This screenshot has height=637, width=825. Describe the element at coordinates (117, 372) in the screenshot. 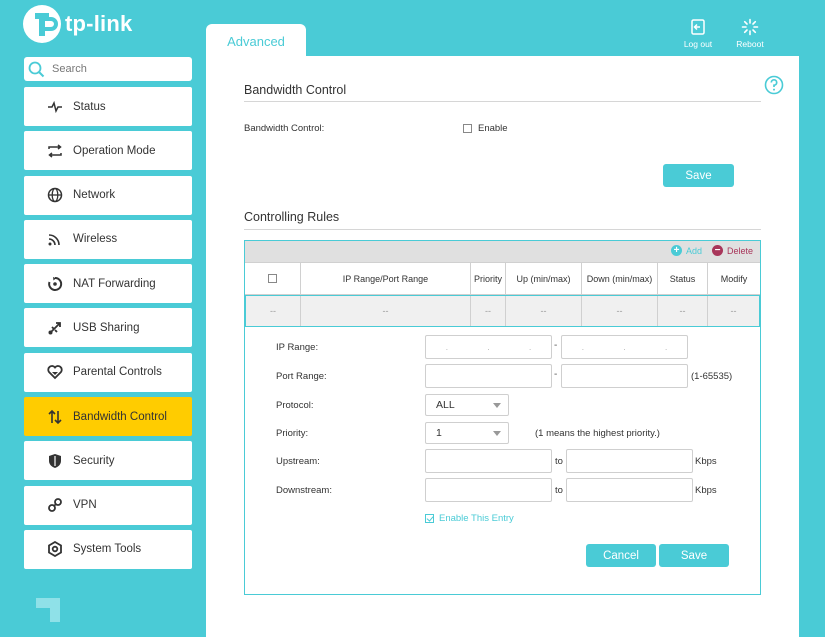

I see `sidebar-item-label: Parental Controls` at that location.